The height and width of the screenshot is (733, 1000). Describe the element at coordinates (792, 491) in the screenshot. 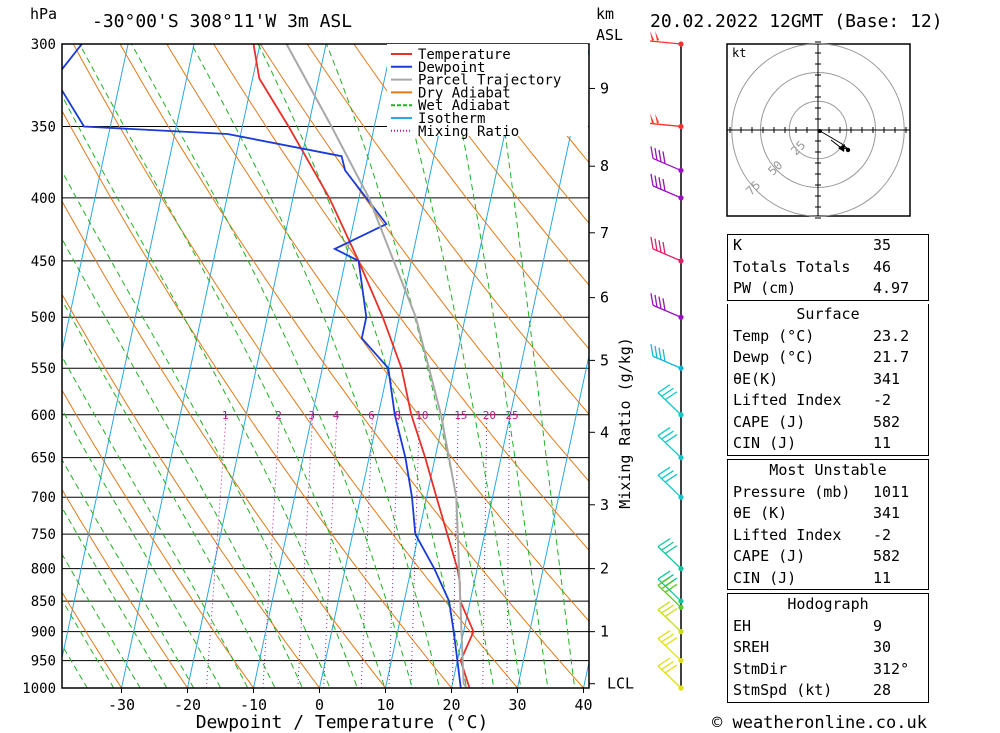

I see `mu-key: Pressure (mb)` at that location.